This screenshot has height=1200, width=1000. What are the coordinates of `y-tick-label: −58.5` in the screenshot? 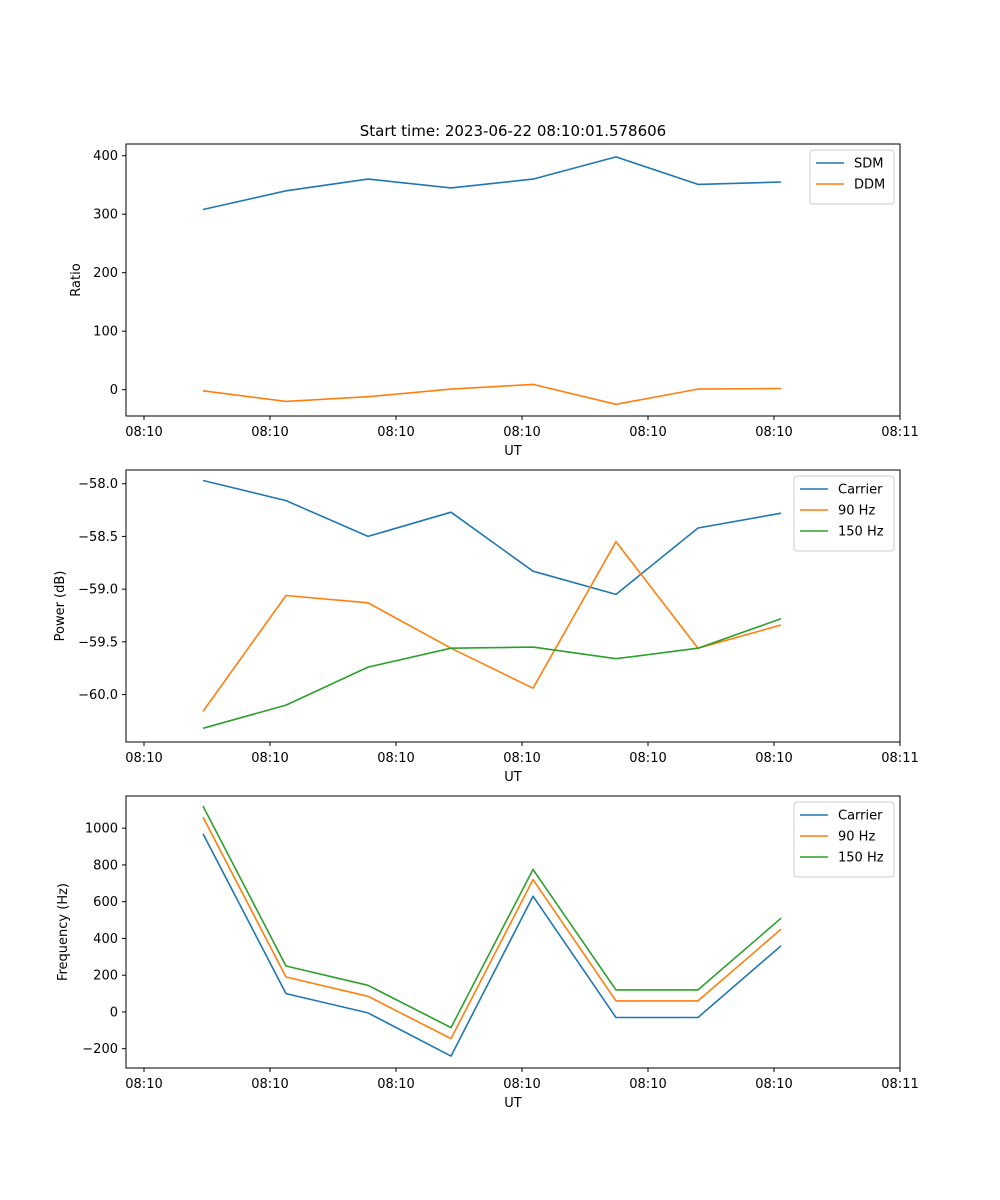 It's located at (98, 537).